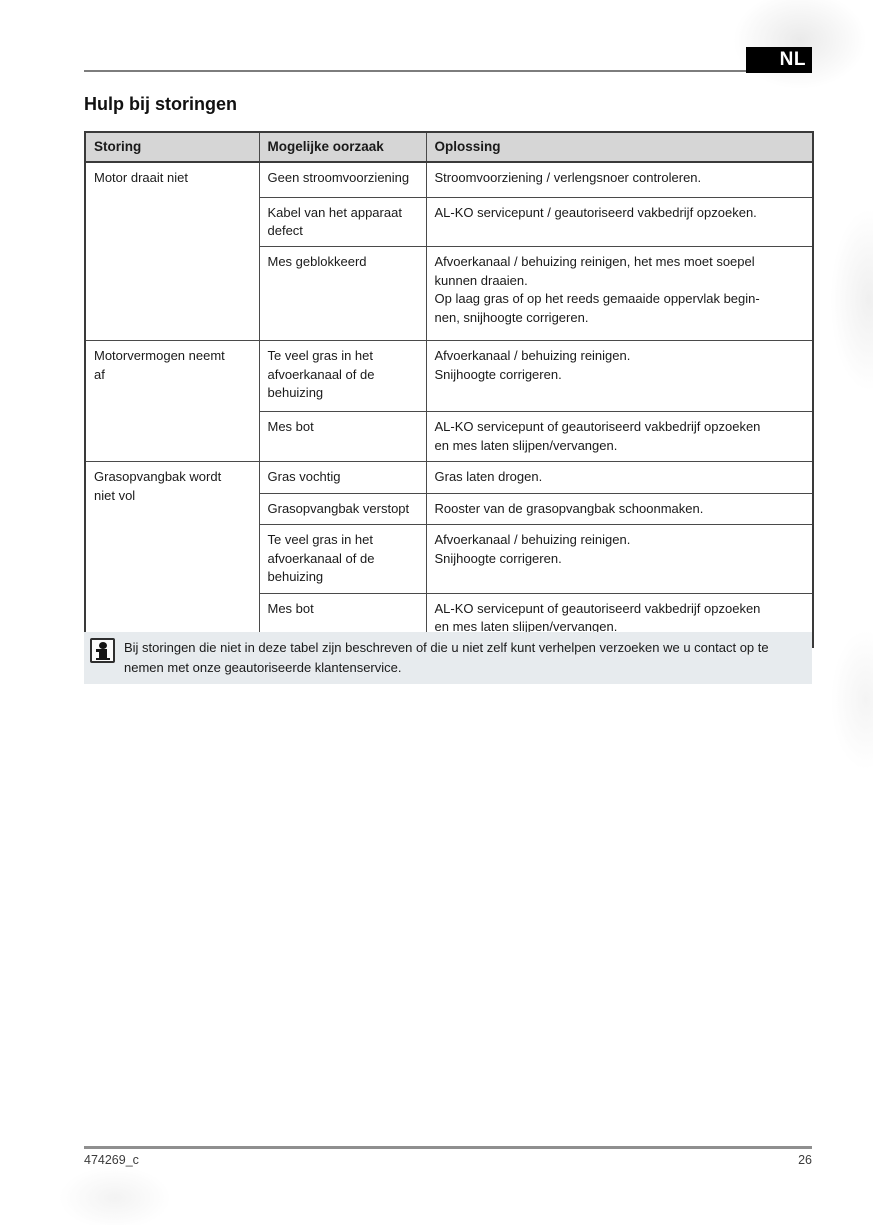  What do you see at coordinates (102, 650) in the screenshot?
I see `info-icon` at bounding box center [102, 650].